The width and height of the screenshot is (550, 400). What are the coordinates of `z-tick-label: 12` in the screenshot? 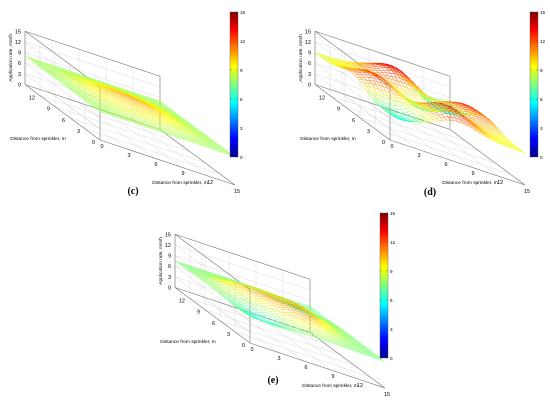 It's located at (18, 43).